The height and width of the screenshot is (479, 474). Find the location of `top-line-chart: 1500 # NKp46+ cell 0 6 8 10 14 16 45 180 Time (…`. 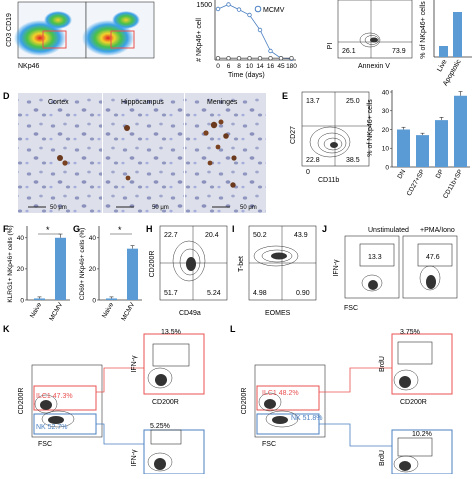

top-line-chart: 1500 # NKp46+ cell 0 6 8 10 14 16 45 180 Time (… is located at coordinates (246, 39).